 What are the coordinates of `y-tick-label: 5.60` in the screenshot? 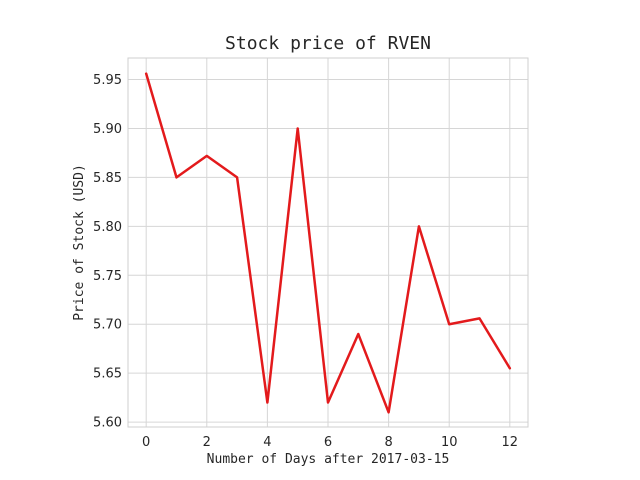 It's located at (107, 423).